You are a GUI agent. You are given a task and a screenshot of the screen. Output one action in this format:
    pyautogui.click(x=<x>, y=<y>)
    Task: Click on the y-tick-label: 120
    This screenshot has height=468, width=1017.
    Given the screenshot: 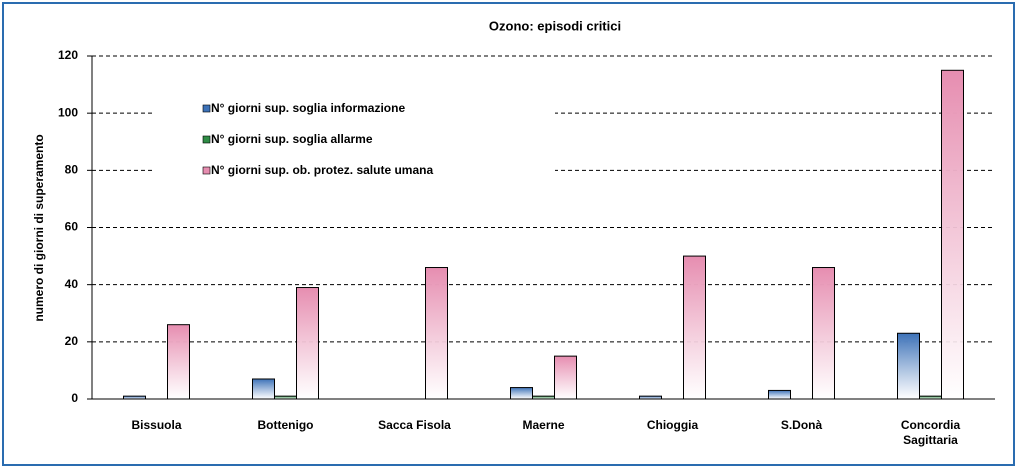 What is the action you would take?
    pyautogui.click(x=68, y=55)
    